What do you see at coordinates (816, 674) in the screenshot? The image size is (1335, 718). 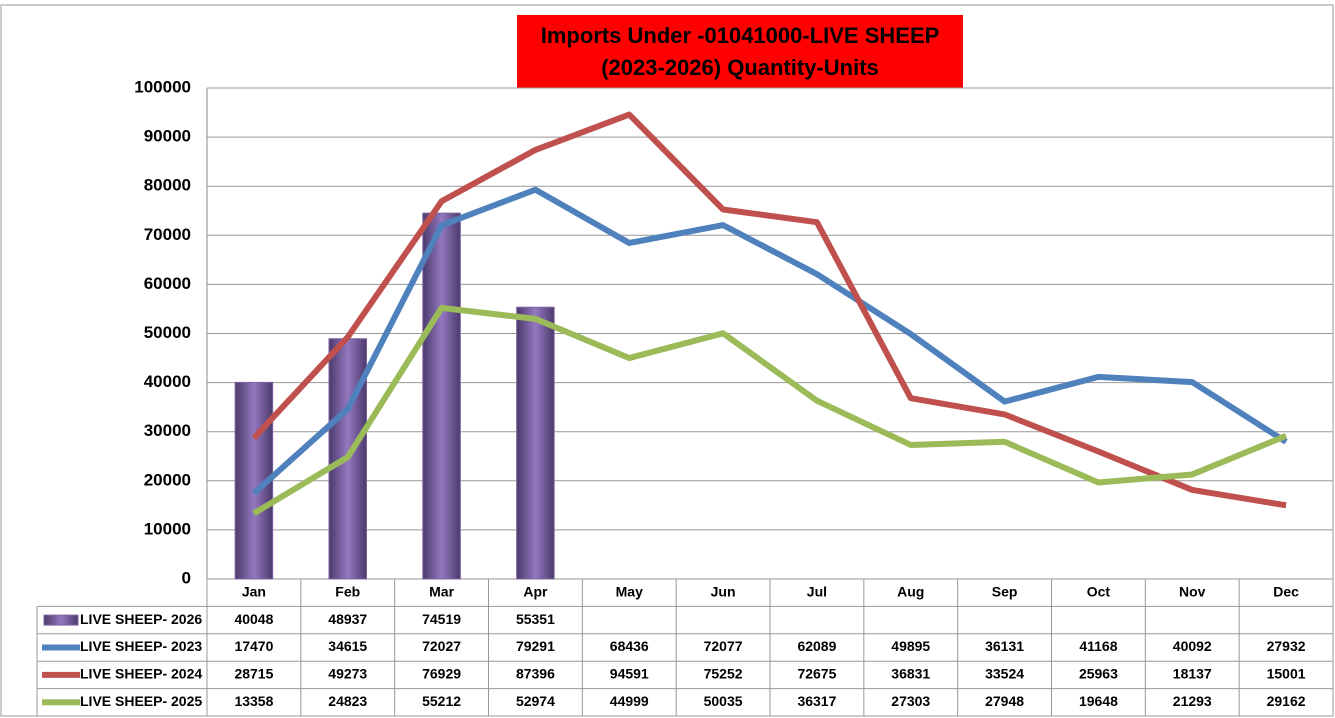 I see `table-value: 72675` at bounding box center [816, 674].